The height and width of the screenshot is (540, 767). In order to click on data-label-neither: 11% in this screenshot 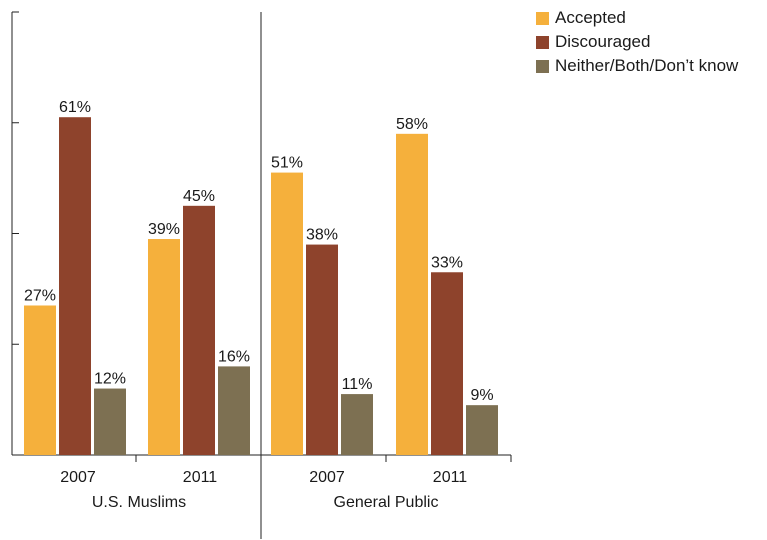, I will do `click(357, 384)`.